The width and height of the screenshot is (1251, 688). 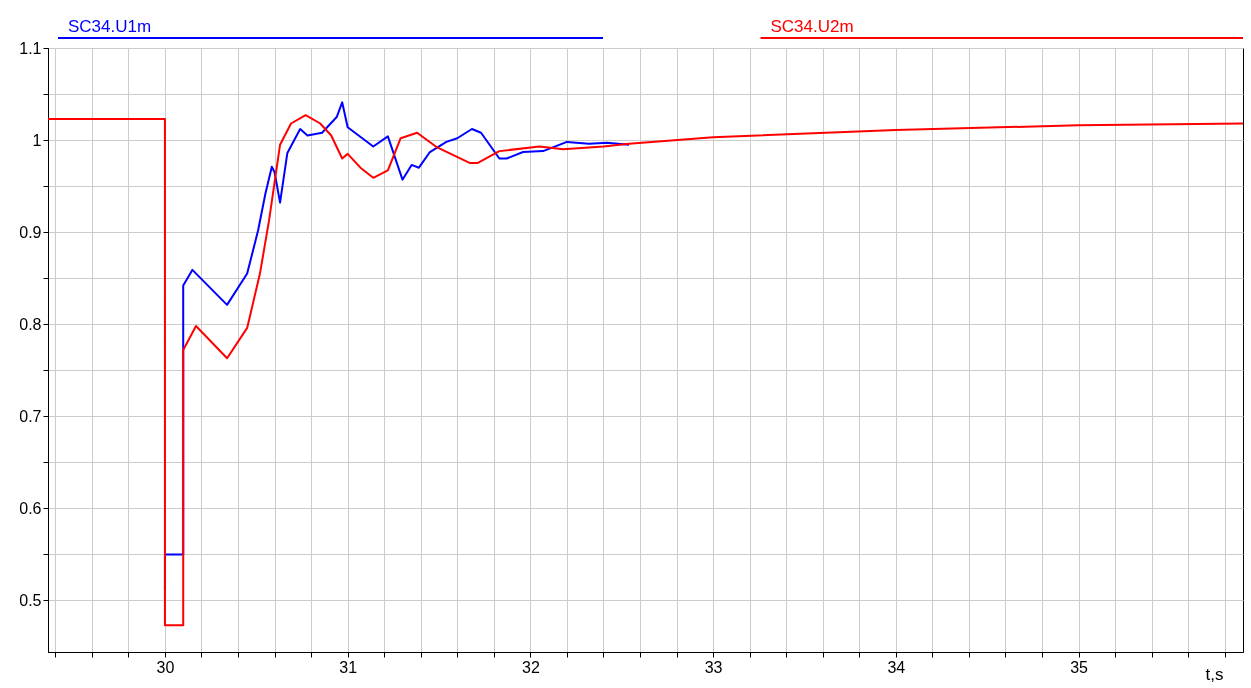 I want to click on y-tick-label: 0.6, so click(x=30, y=508).